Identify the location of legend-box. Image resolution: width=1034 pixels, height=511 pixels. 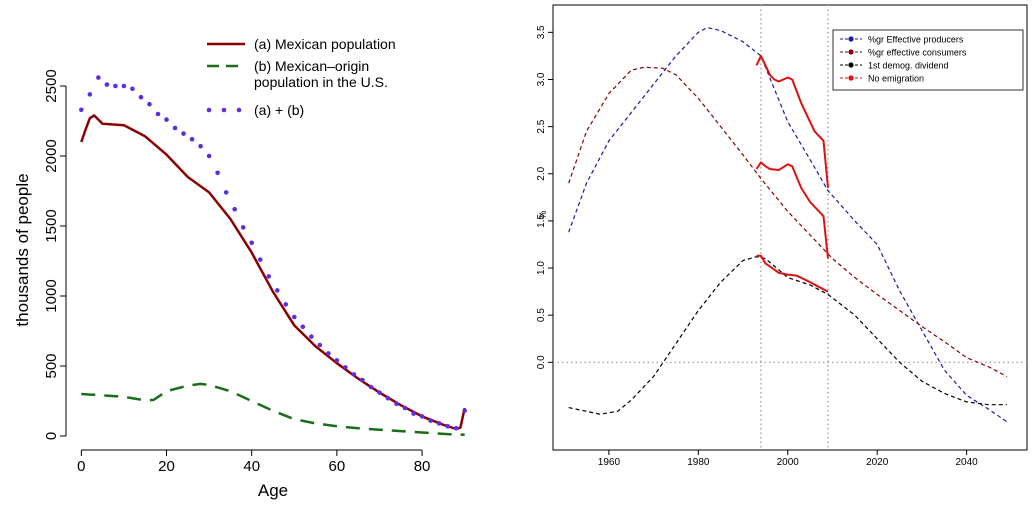
(928, 60).